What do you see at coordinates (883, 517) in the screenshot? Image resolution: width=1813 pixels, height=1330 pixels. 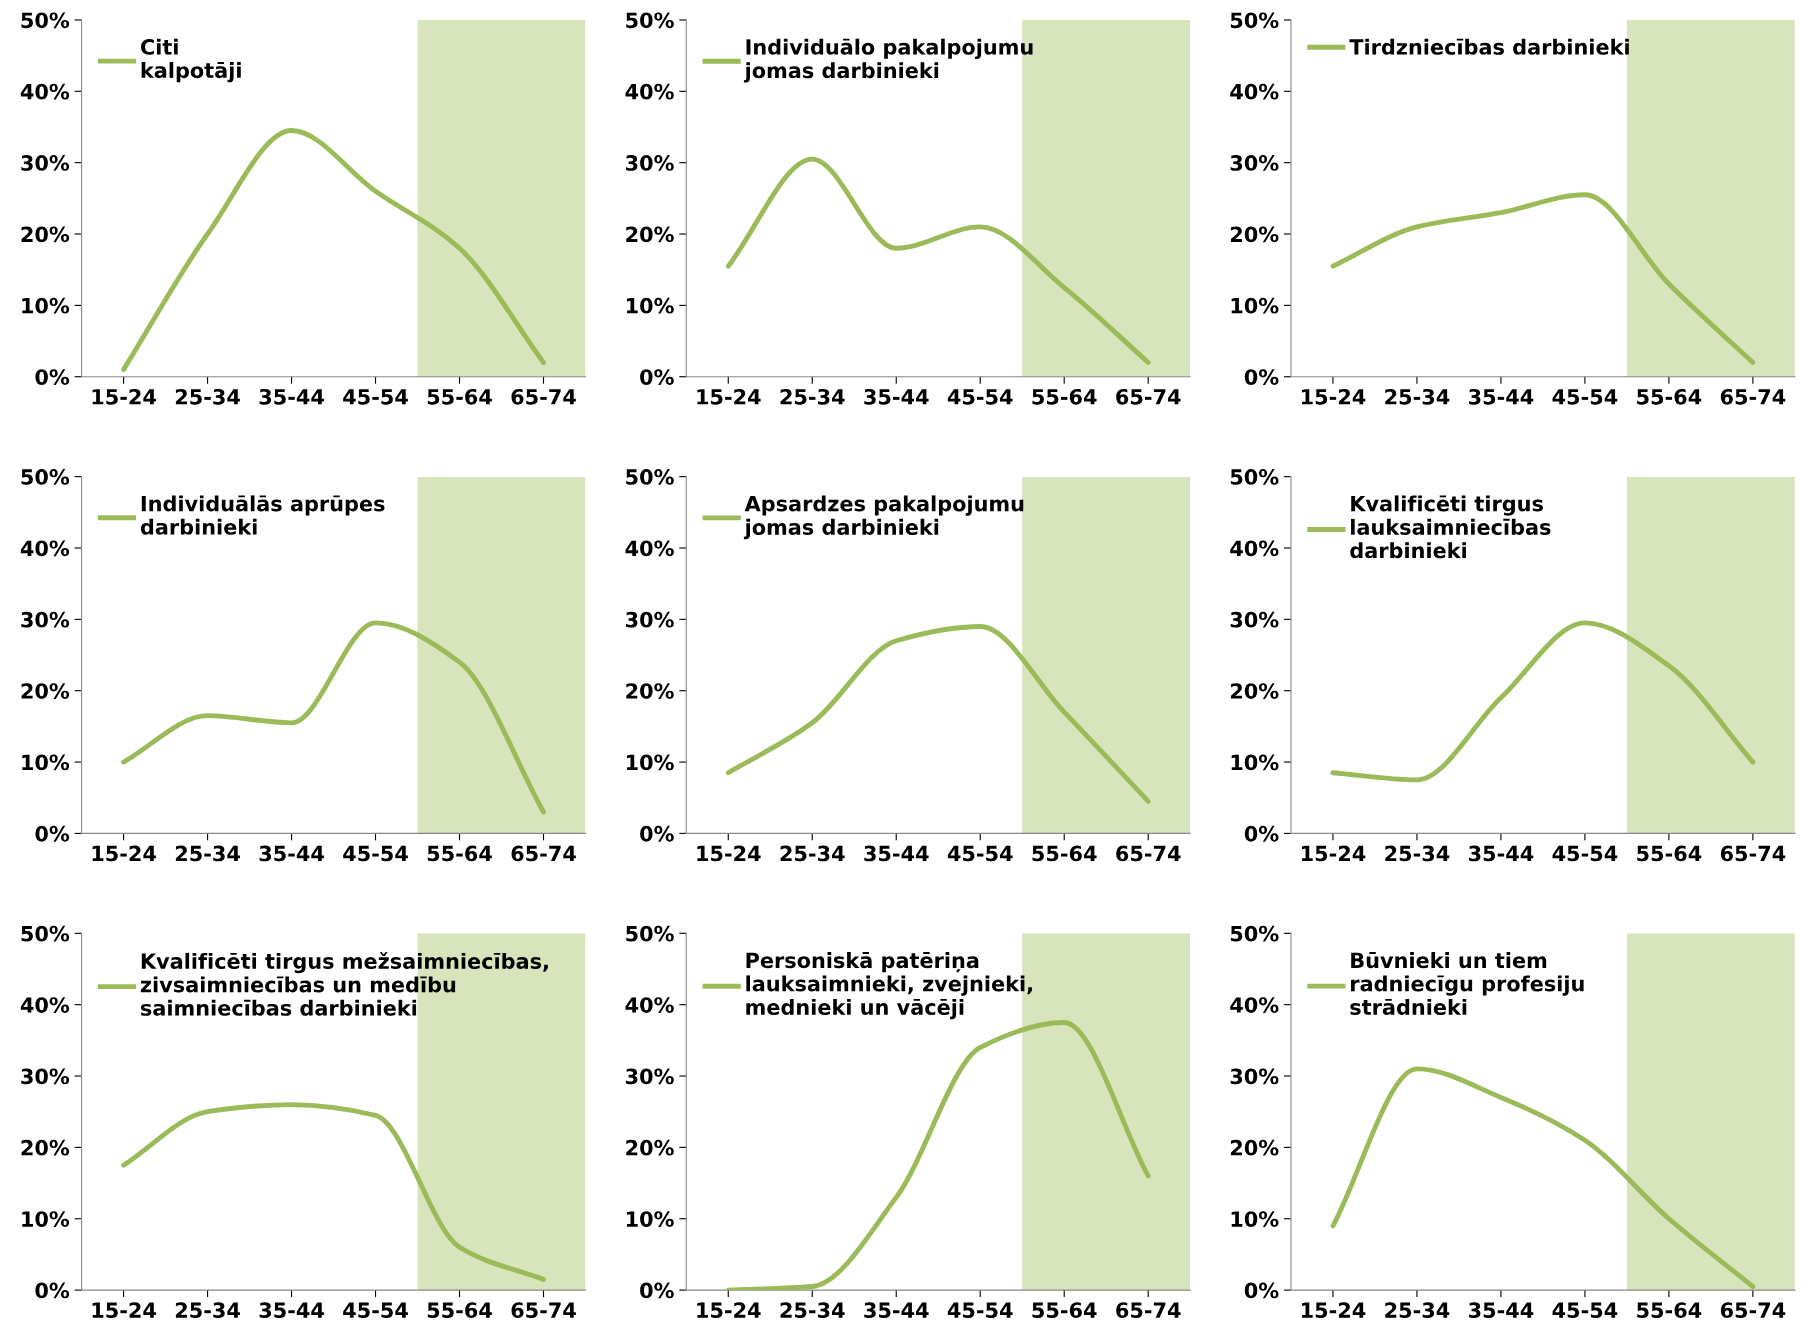 I see `legend-label: Apsardzes pakalpojumu jomas darbinieki` at bounding box center [883, 517].